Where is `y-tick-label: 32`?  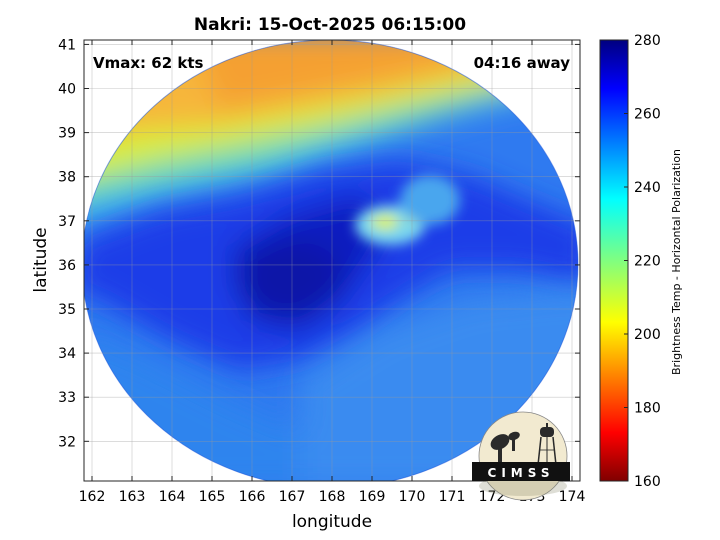 y-tick-label: 32 is located at coordinates (67, 442).